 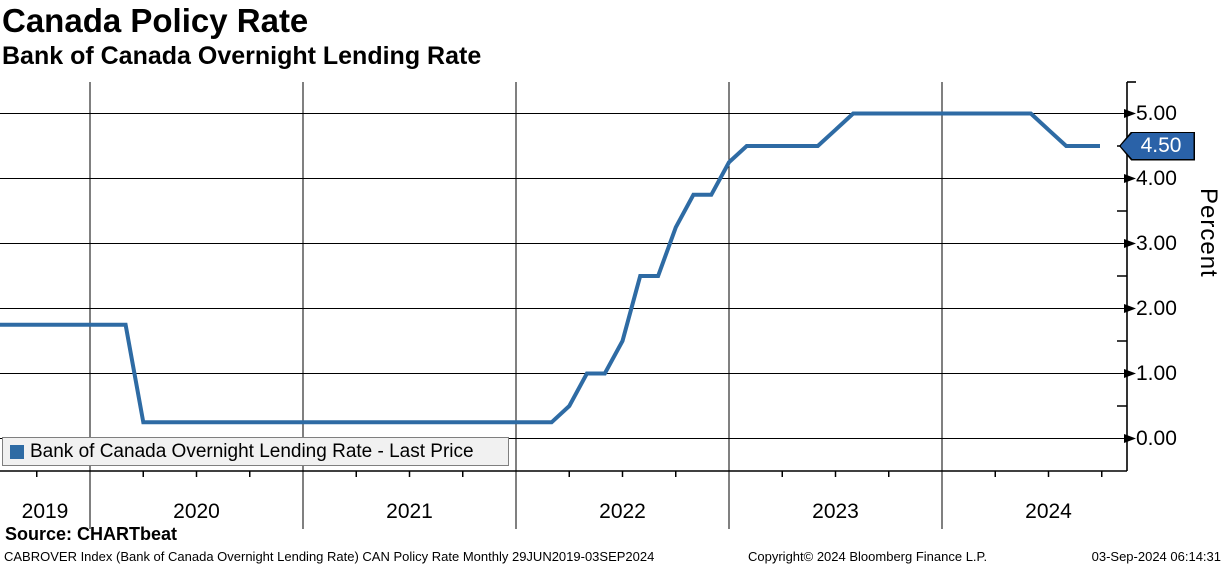 What do you see at coordinates (1156, 113) in the screenshot?
I see `y-axis-tick-label: 5.00` at bounding box center [1156, 113].